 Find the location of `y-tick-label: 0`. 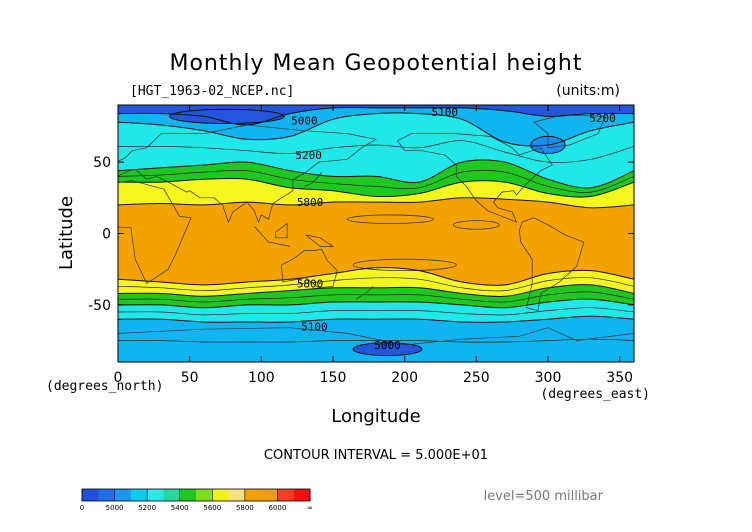

y-tick-label: 0 is located at coordinates (106, 235).